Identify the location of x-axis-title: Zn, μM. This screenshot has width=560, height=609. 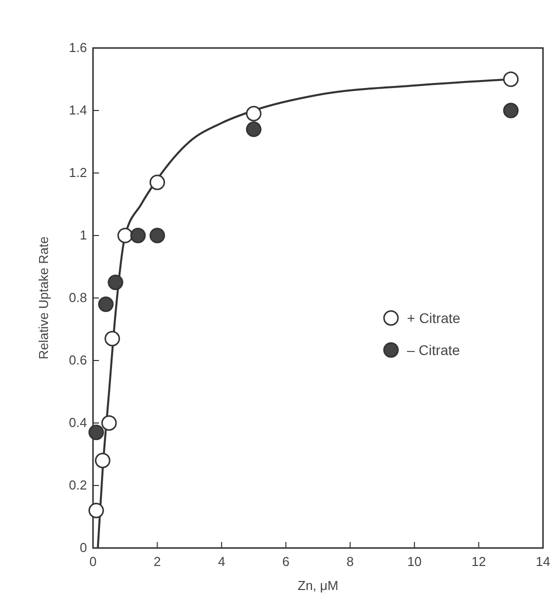
(318, 585).